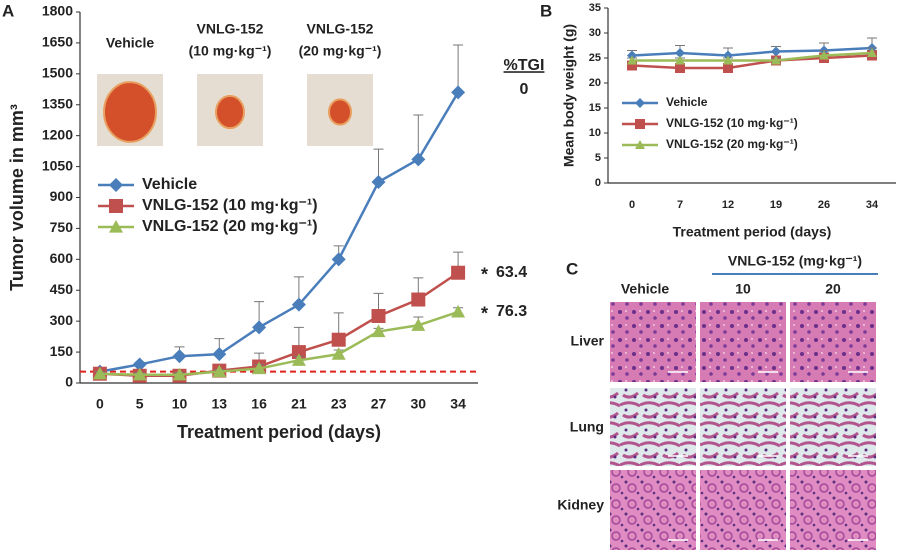 The image size is (900, 551). I want to click on x-tick-label: 7, so click(680, 205).